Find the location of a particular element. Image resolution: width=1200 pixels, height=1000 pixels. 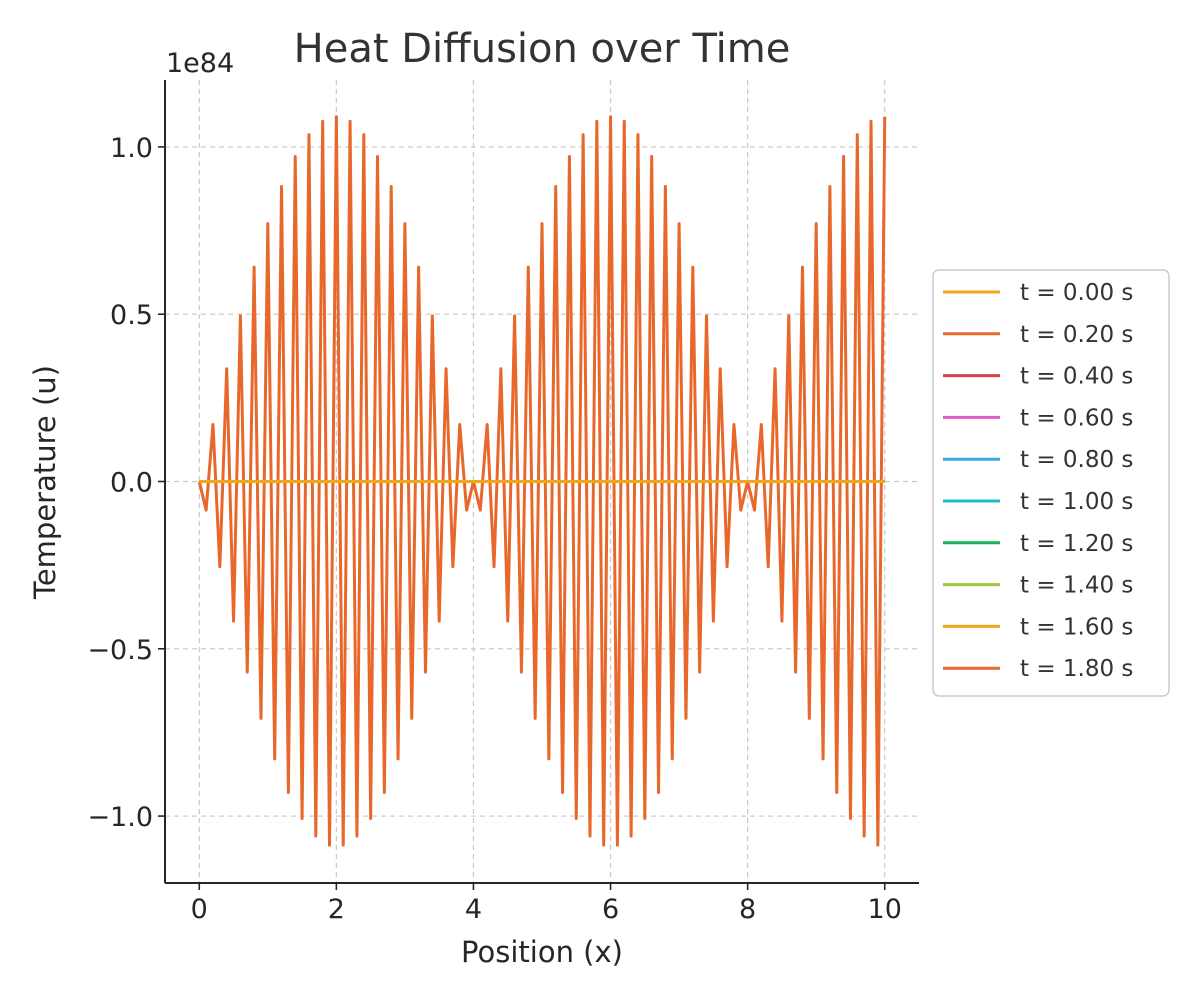

x-tick-label-4: 8 is located at coordinates (747, 909).